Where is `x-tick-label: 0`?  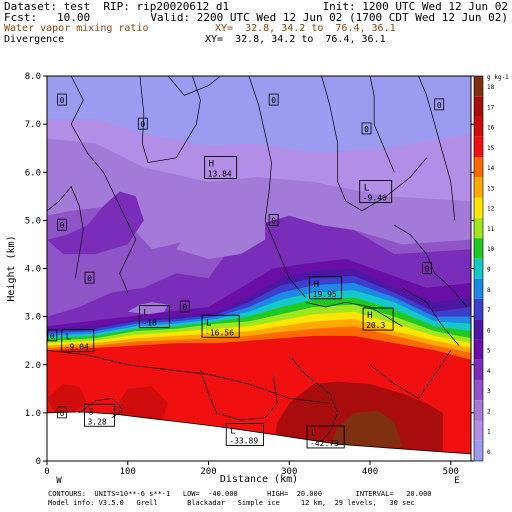 x-tick-label: 0 is located at coordinates (46, 472).